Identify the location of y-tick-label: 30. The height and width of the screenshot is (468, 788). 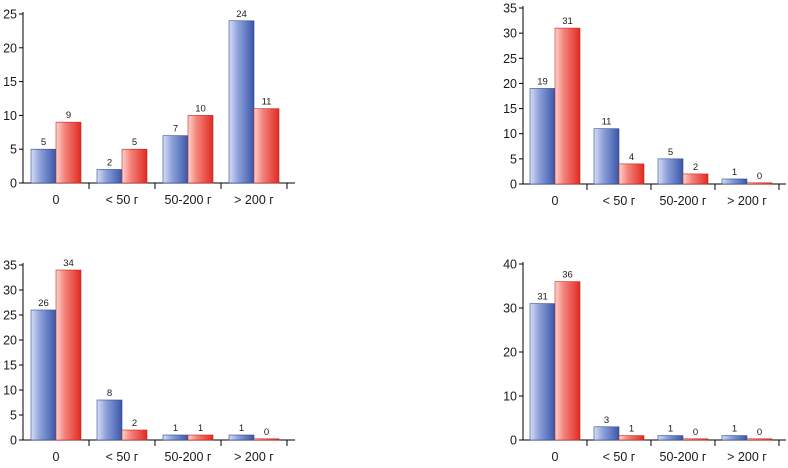
(510, 309).